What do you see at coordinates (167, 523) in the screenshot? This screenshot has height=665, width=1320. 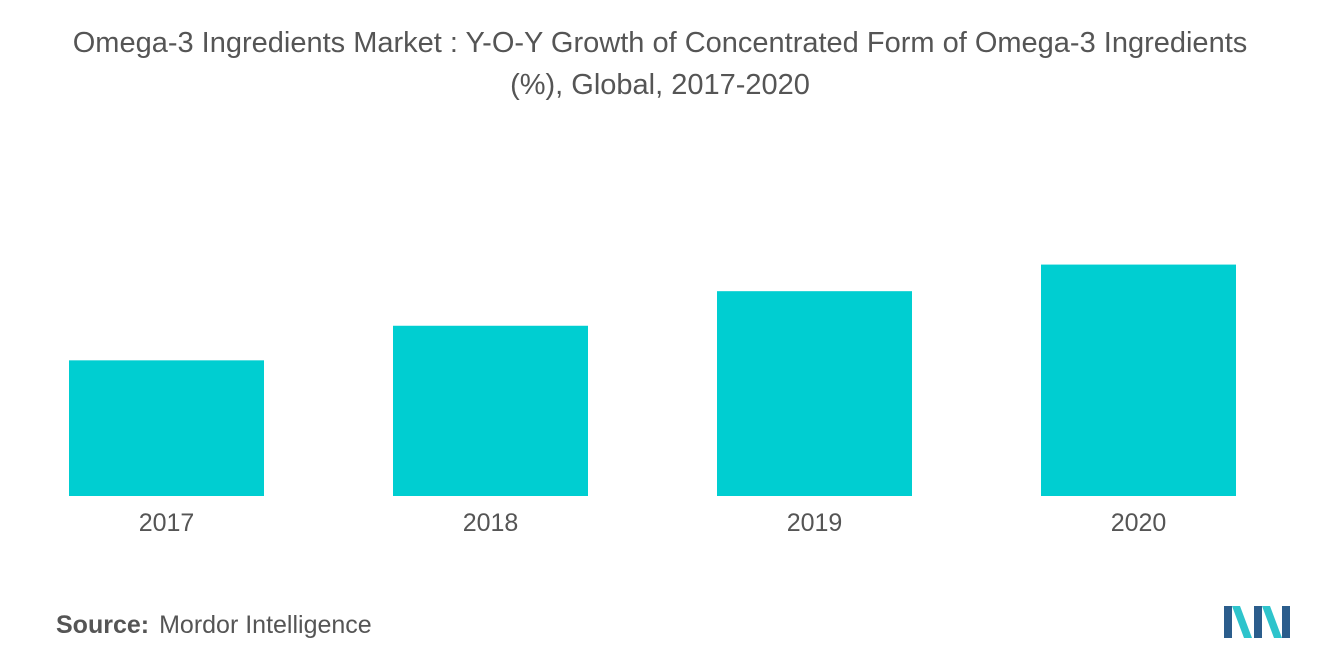 I see `x-tick-label-2017: 2017` at bounding box center [167, 523].